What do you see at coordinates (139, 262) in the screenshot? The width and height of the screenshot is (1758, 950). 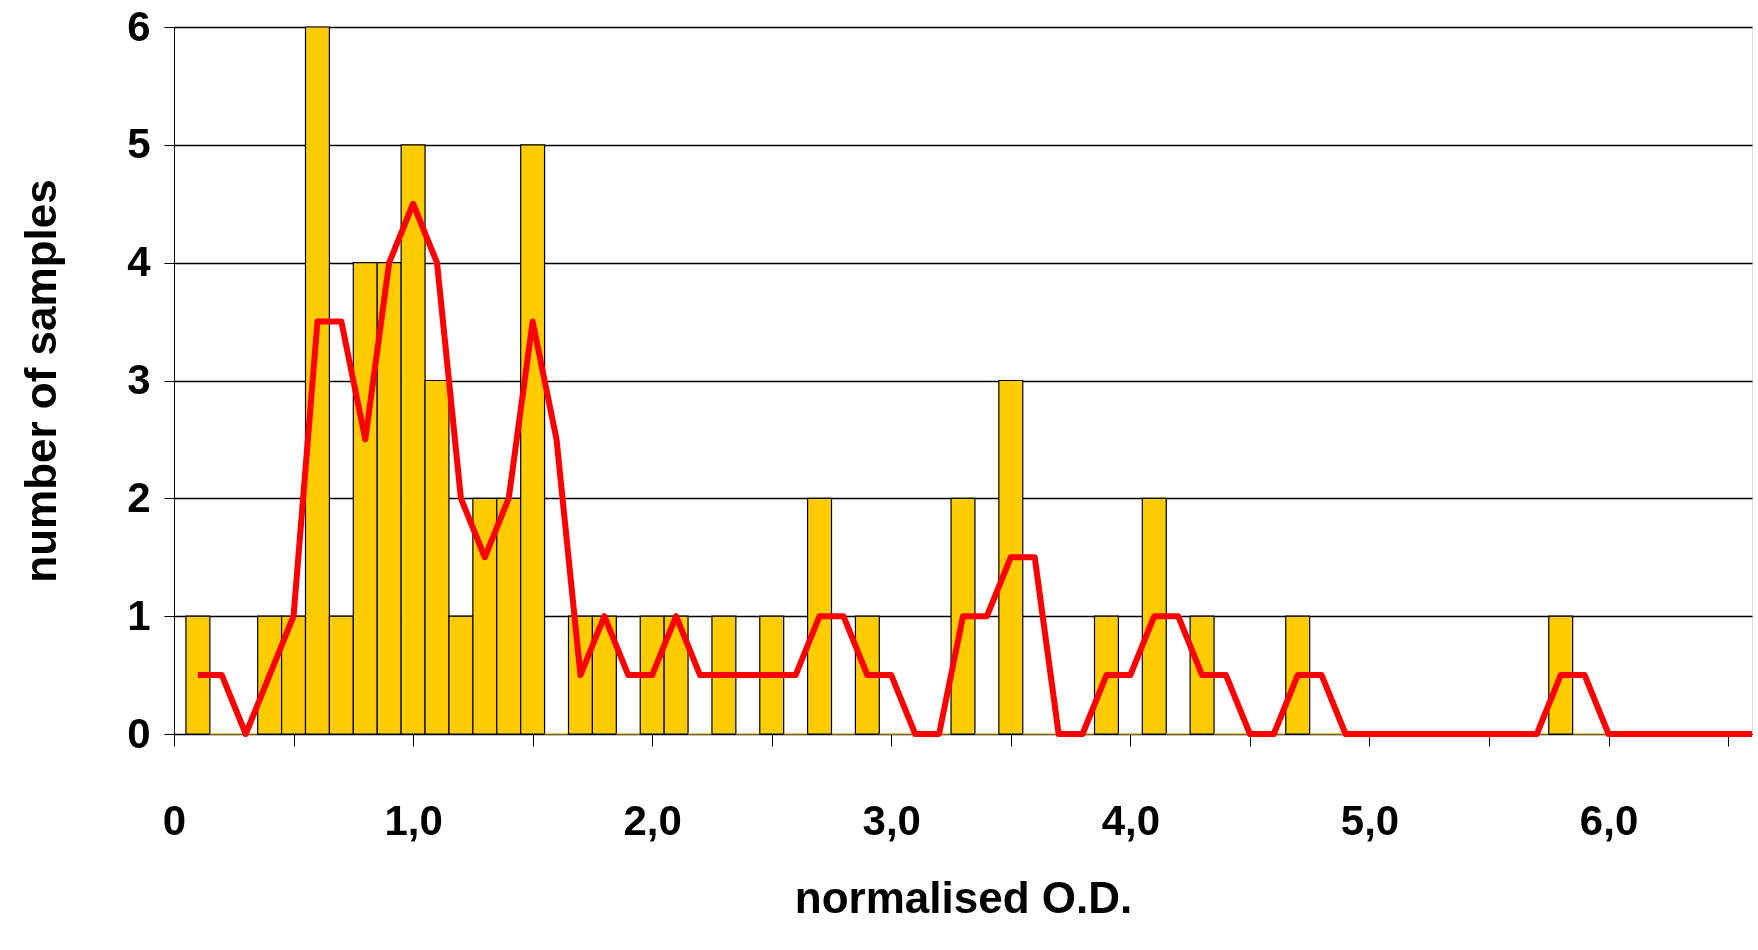 I see `y-tick-label: 4` at bounding box center [139, 262].